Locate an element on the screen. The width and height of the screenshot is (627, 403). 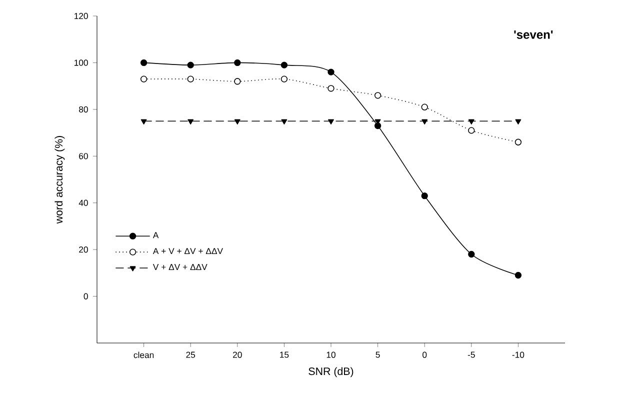
x-tick-label: 20 is located at coordinates (237, 355).